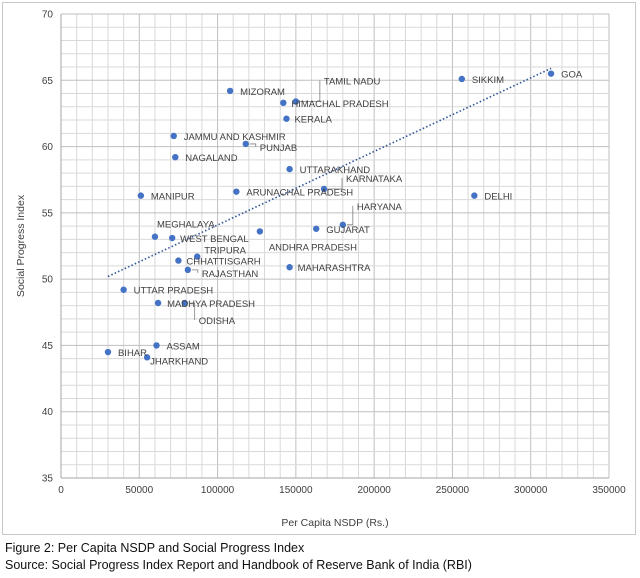 This screenshot has height=578, width=640. What do you see at coordinates (184, 303) in the screenshot?
I see `data-point-odisha` at bounding box center [184, 303].